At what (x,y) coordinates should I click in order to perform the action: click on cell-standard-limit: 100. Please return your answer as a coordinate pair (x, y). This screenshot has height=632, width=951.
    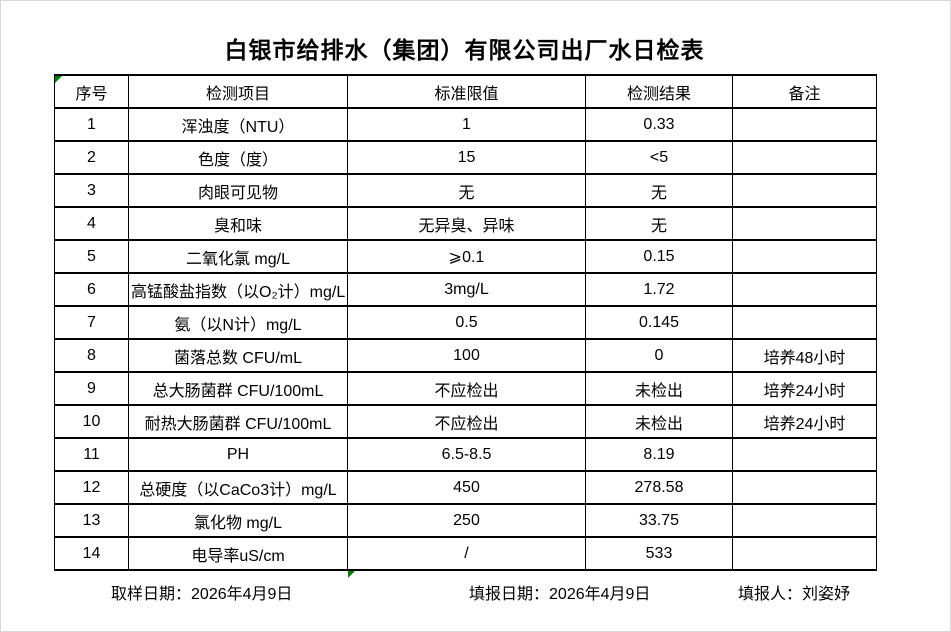
    Looking at the image, I should click on (466, 355).